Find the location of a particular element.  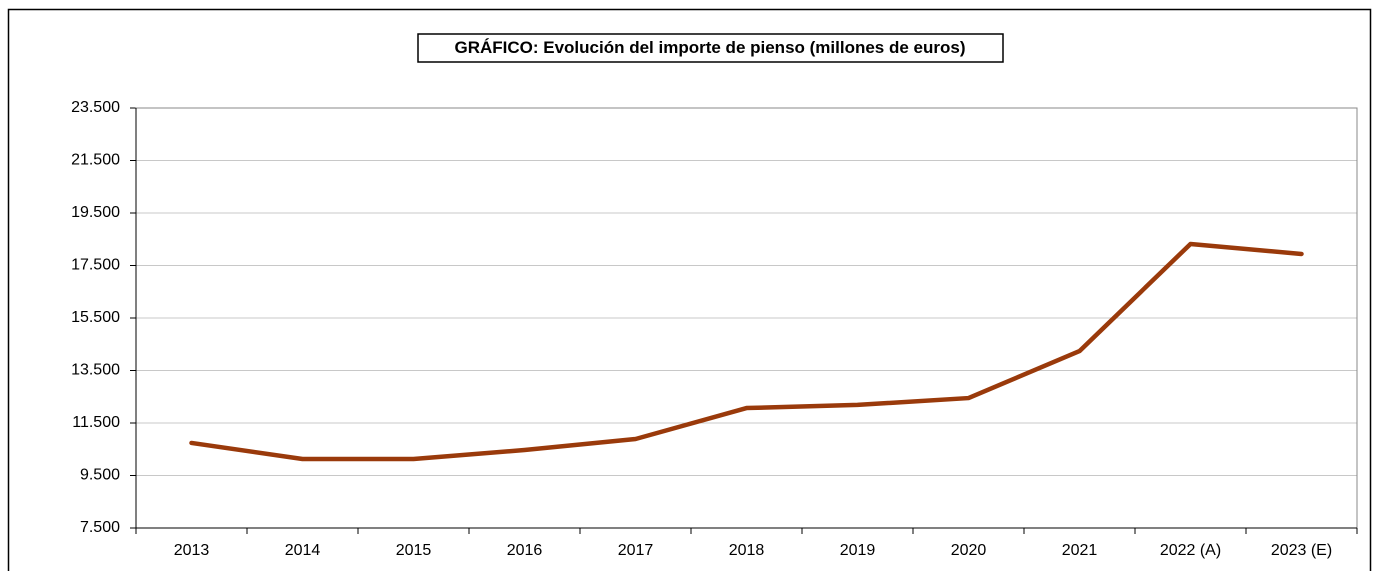

title-box is located at coordinates (710, 48).